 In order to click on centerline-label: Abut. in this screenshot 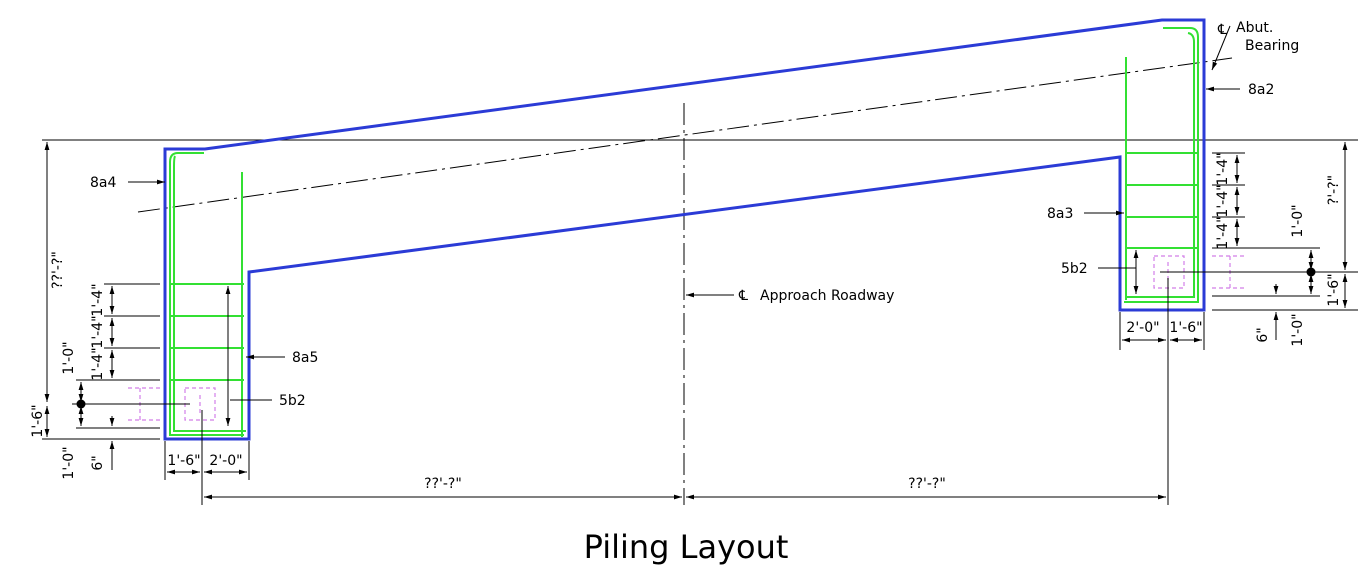, I will do `click(1254, 28)`.